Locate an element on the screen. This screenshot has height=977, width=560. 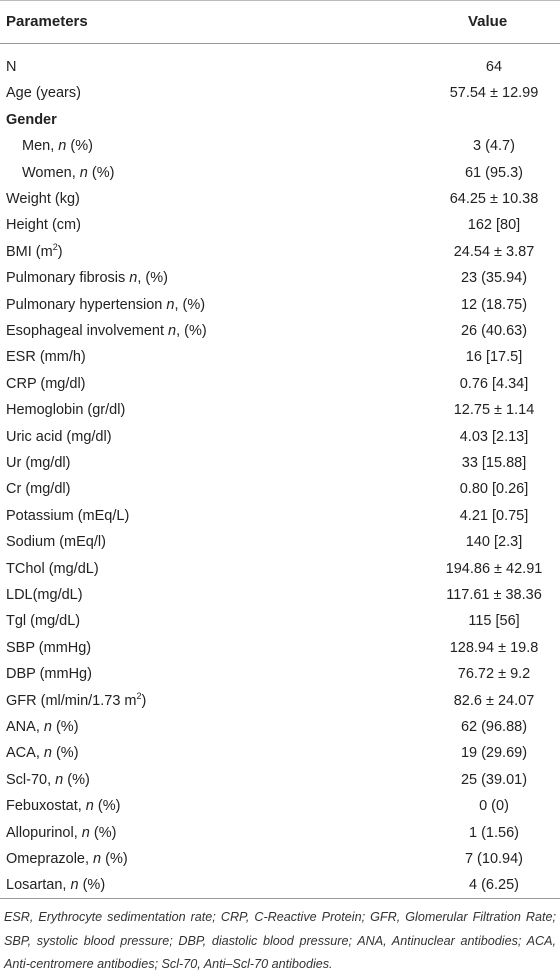
row-value: 57.54 ± 12.99 is located at coordinates (494, 93).